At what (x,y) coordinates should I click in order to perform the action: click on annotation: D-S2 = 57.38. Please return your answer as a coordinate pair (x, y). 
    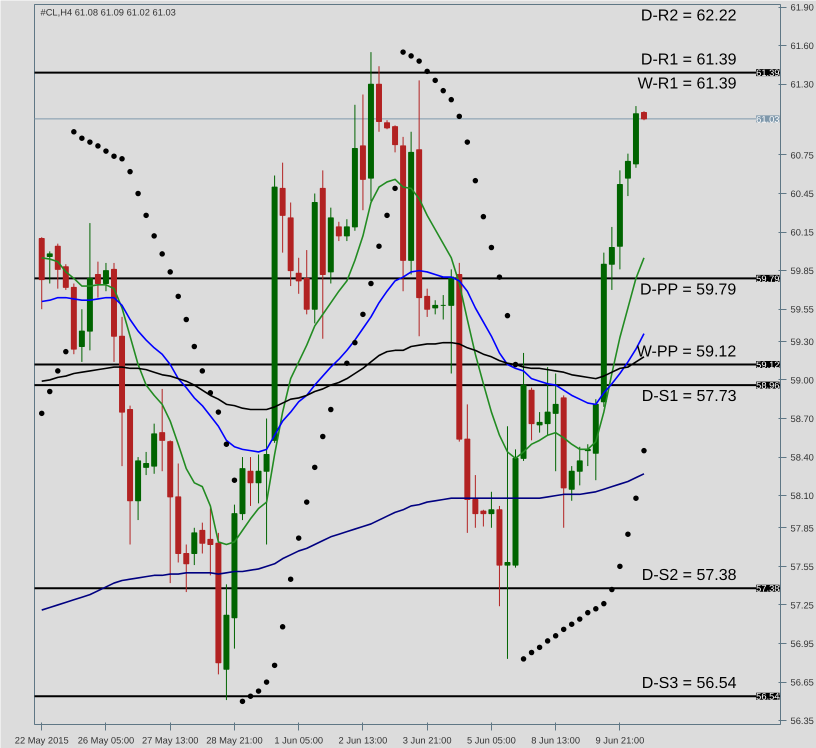
    Looking at the image, I should click on (689, 575).